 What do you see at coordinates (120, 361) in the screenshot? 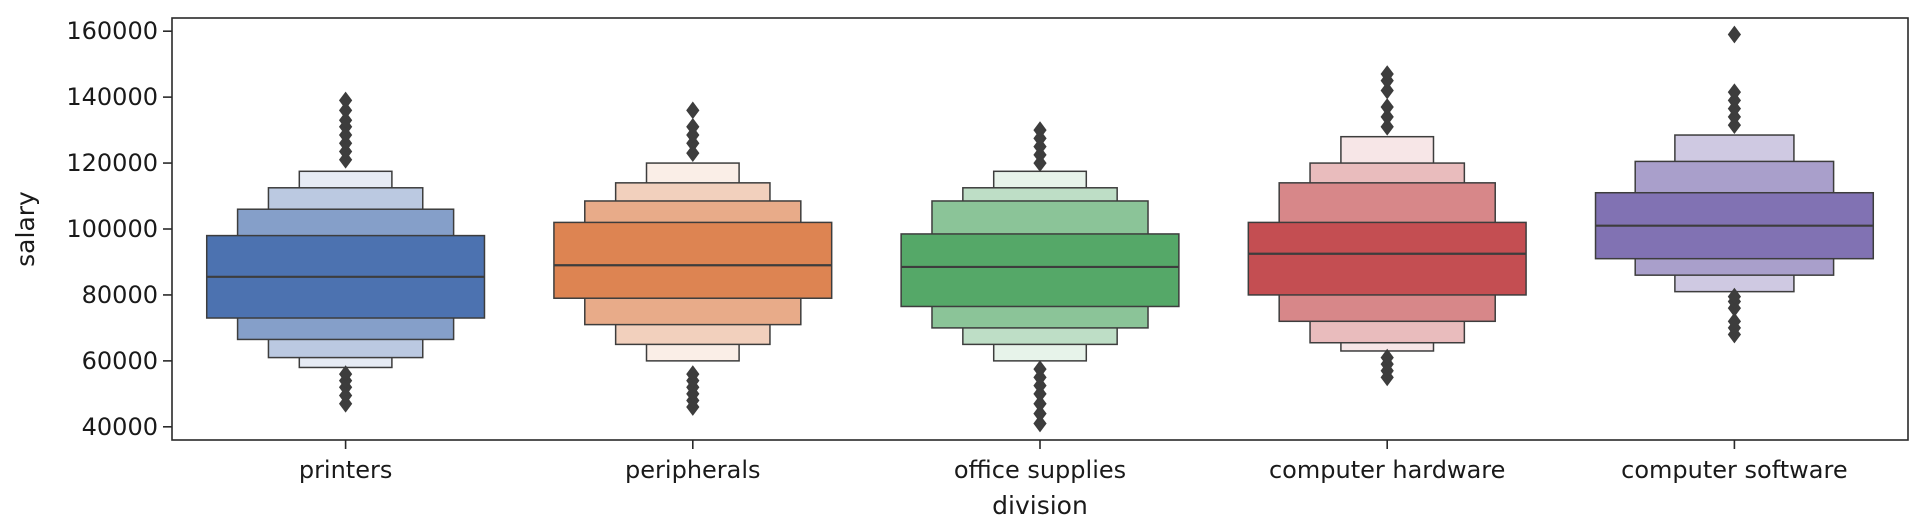
I see `y-tick-label: 60000` at bounding box center [120, 361].